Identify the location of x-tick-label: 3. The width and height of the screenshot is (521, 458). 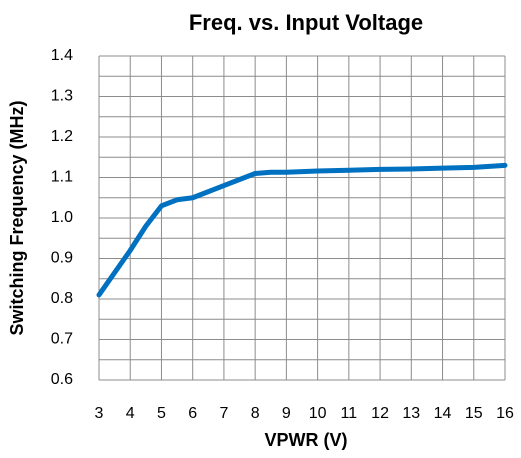
(99, 413).